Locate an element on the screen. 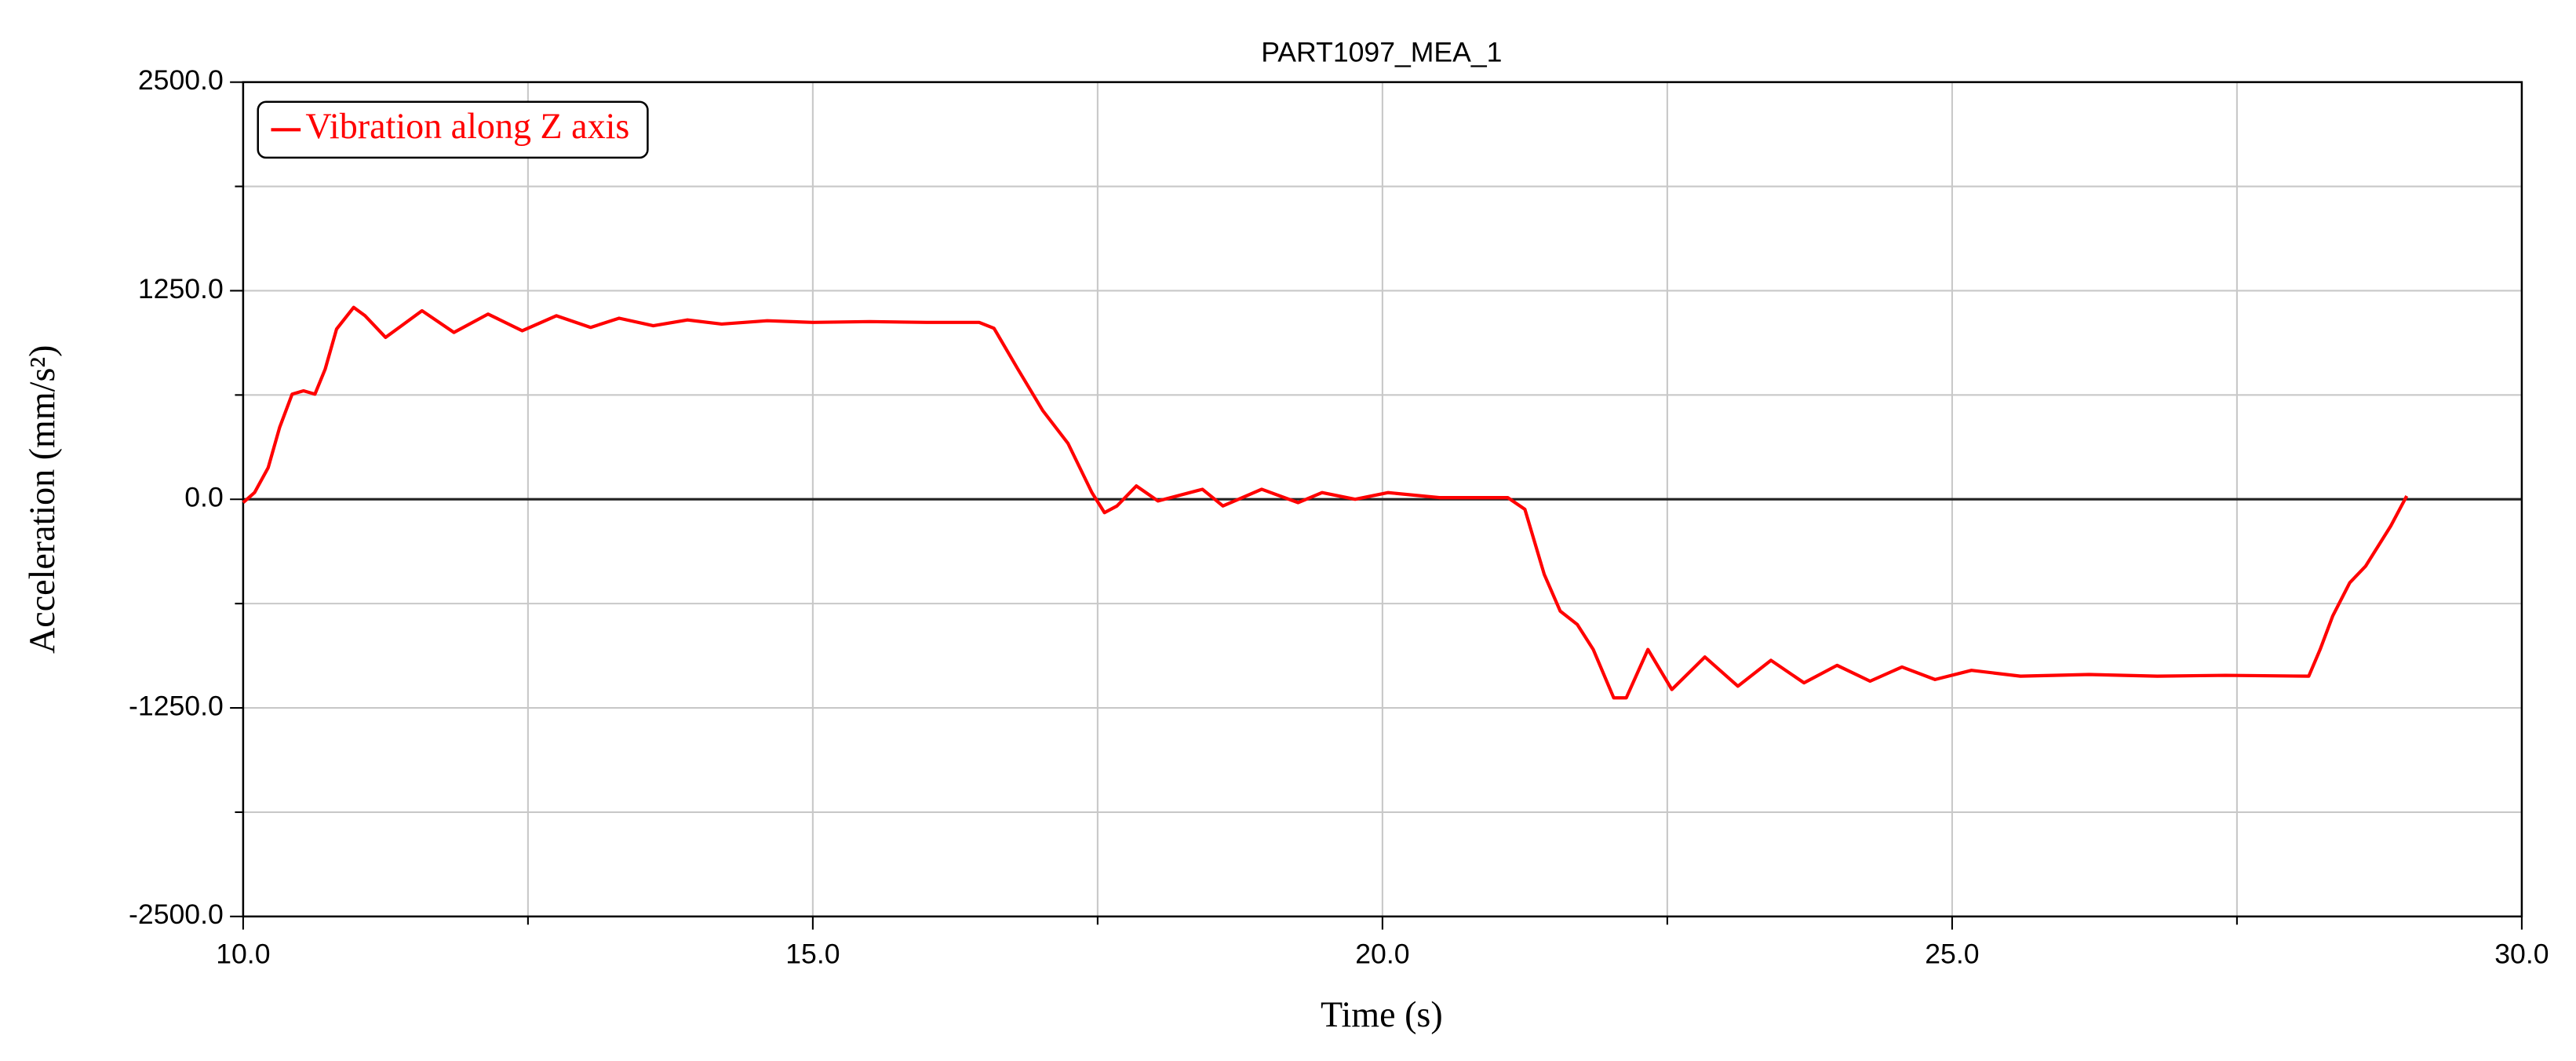  x-tick-label: 10.0 is located at coordinates (243, 954).